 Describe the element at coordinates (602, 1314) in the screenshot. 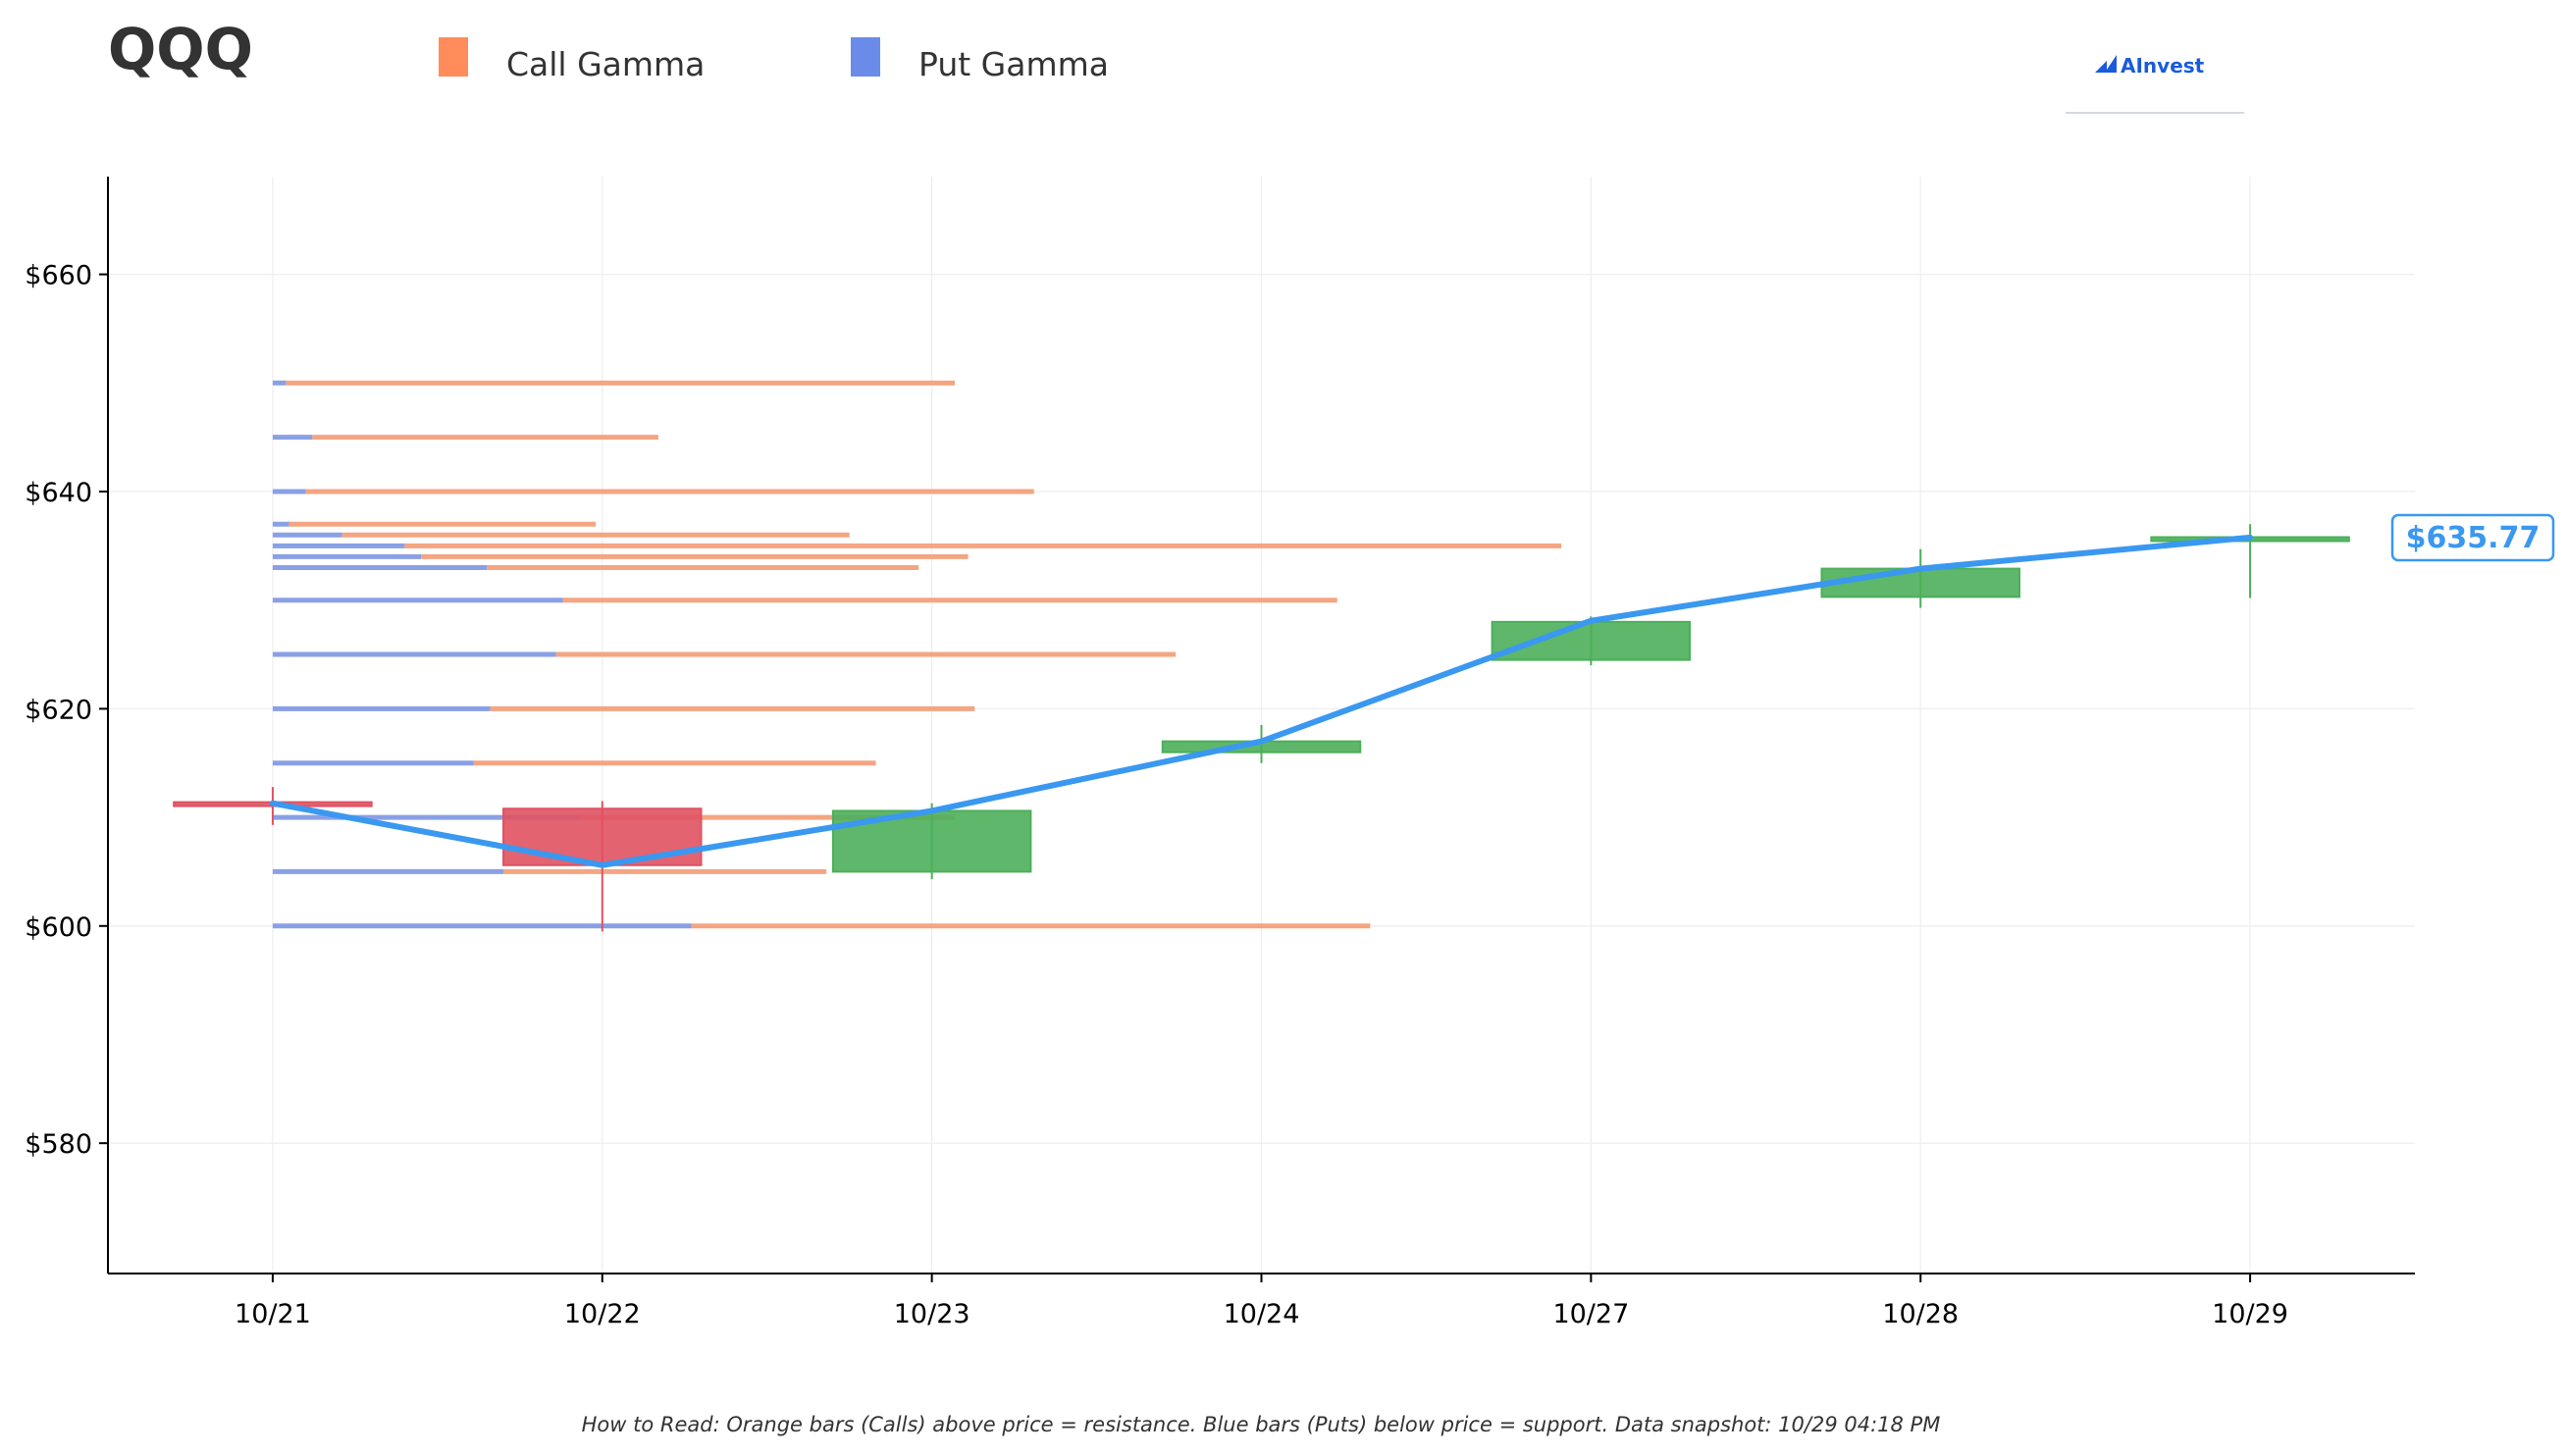

I see `x-tick-label: 10/22` at that location.